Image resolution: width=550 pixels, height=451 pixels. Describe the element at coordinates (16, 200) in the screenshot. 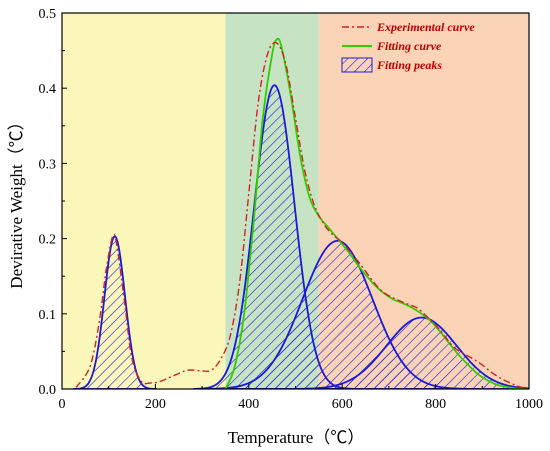

I see `y-axis-label: Devirative Weight（℃）` at that location.